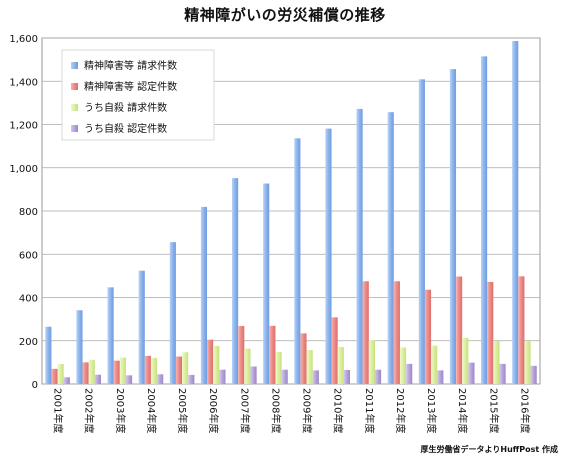 Image resolution: width=570 pixels, height=461 pixels. Describe the element at coordinates (125, 107) in the screenshot. I see `legend-label: うち自殺 請求件数` at that location.